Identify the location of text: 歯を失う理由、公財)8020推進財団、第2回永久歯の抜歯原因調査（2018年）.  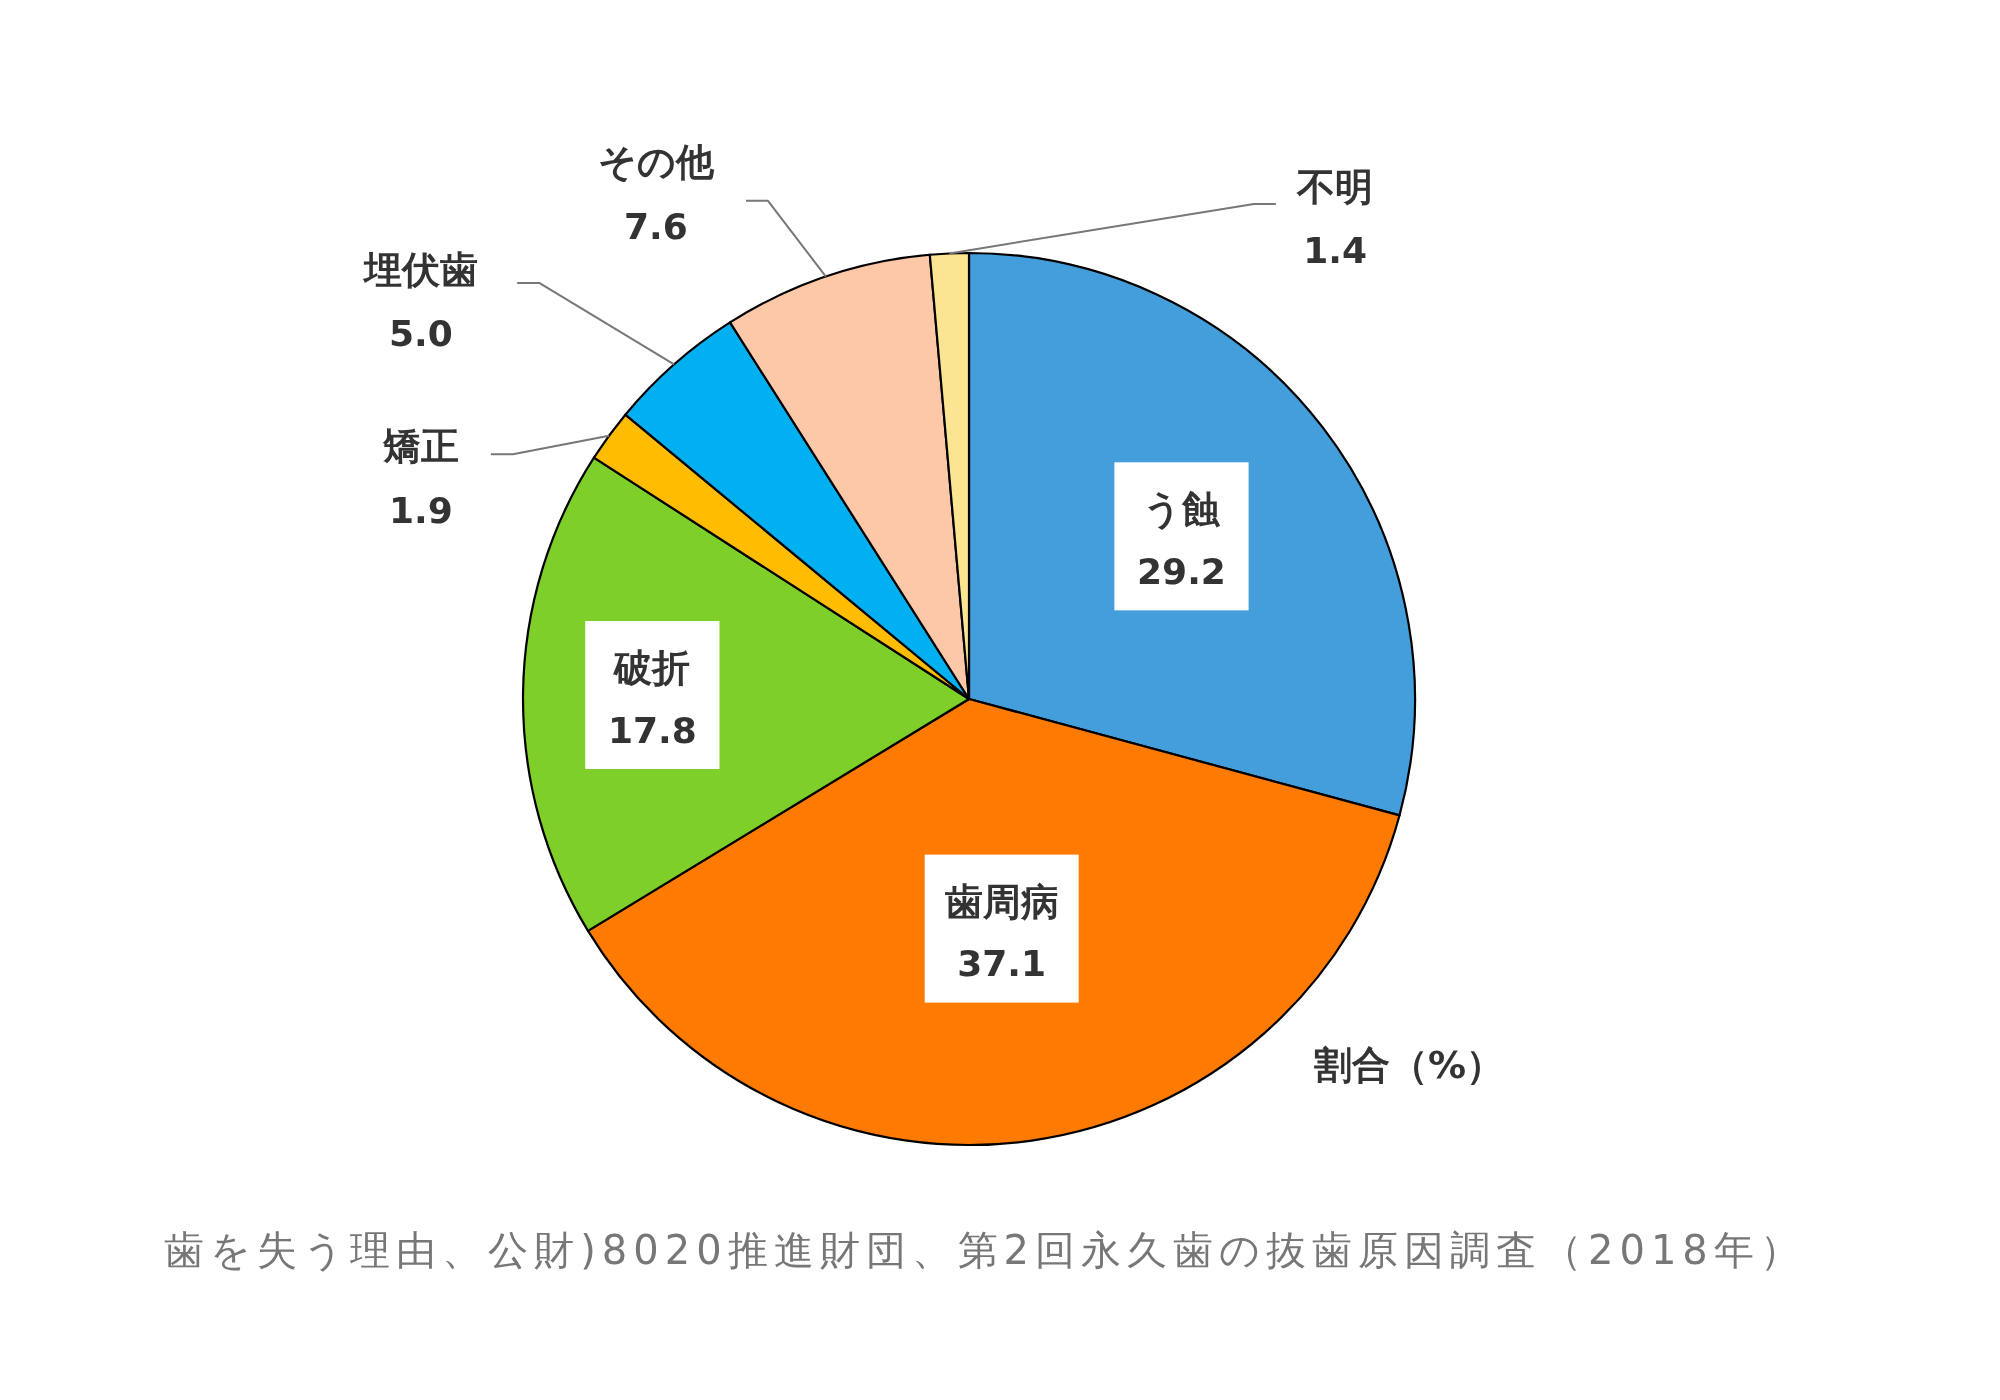
(985, 1250).